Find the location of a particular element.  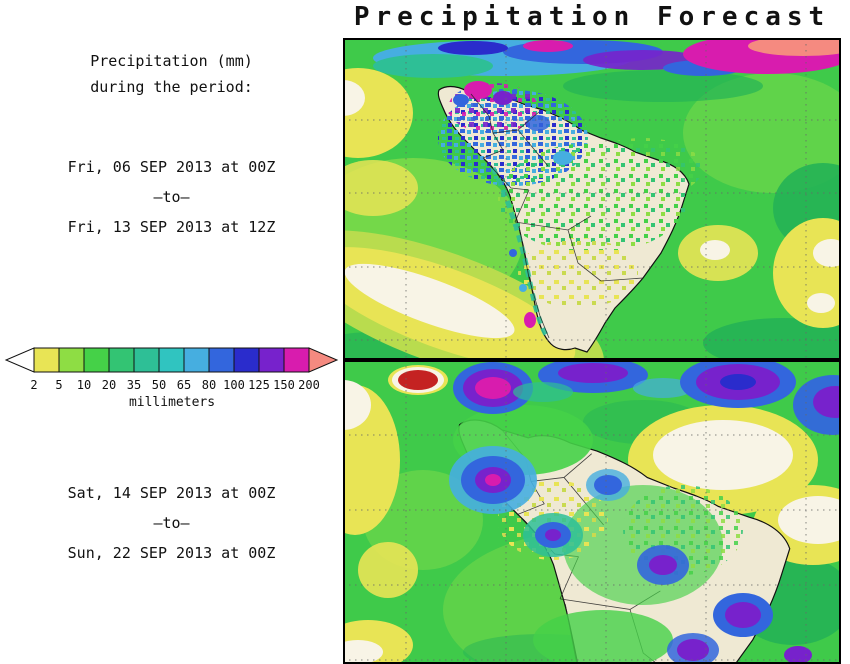

legend-tick-label: 50 is located at coordinates (159, 385).